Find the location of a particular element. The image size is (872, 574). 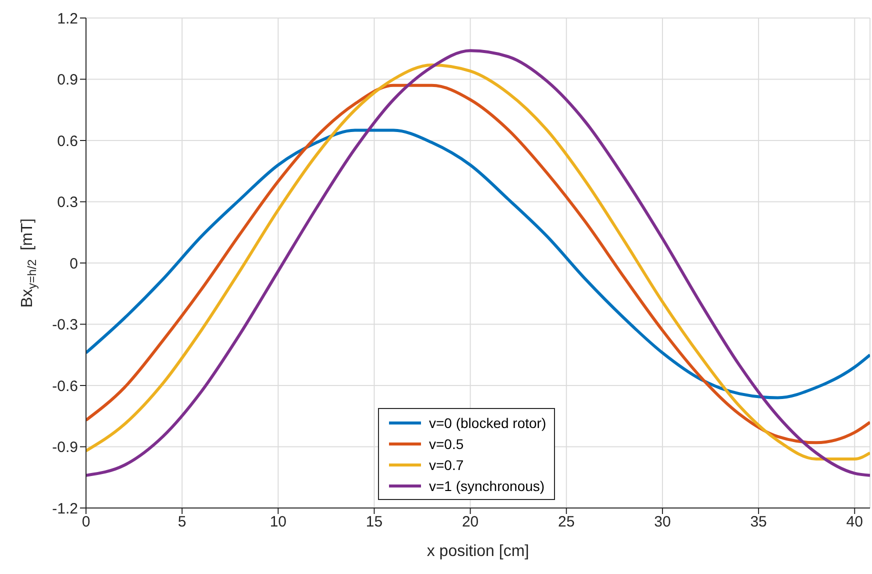

y-tick-label: -0.3 is located at coordinates (65, 325).